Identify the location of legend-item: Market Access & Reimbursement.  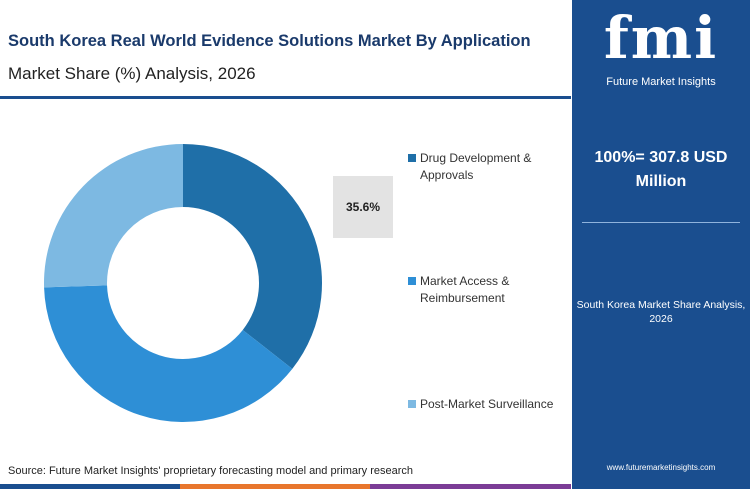
(489, 290).